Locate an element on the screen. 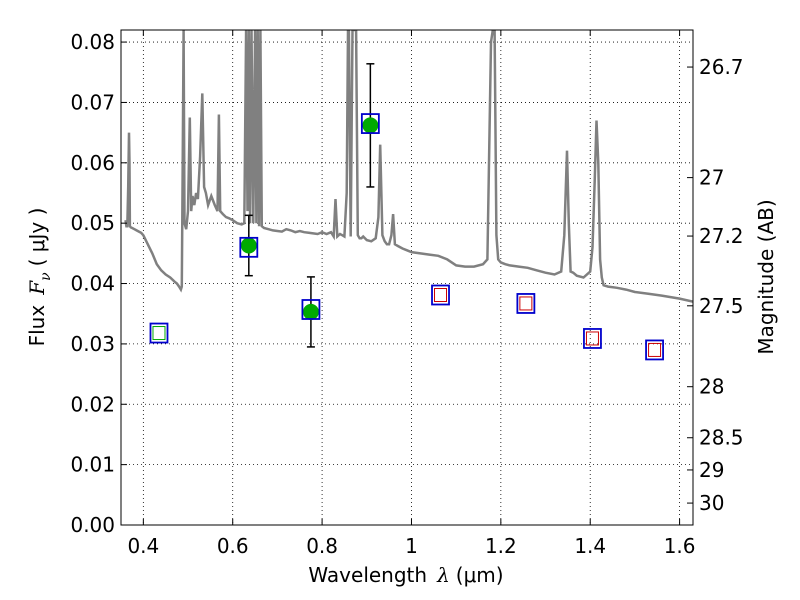  x-tick-label: 1.6 is located at coordinates (680, 546).